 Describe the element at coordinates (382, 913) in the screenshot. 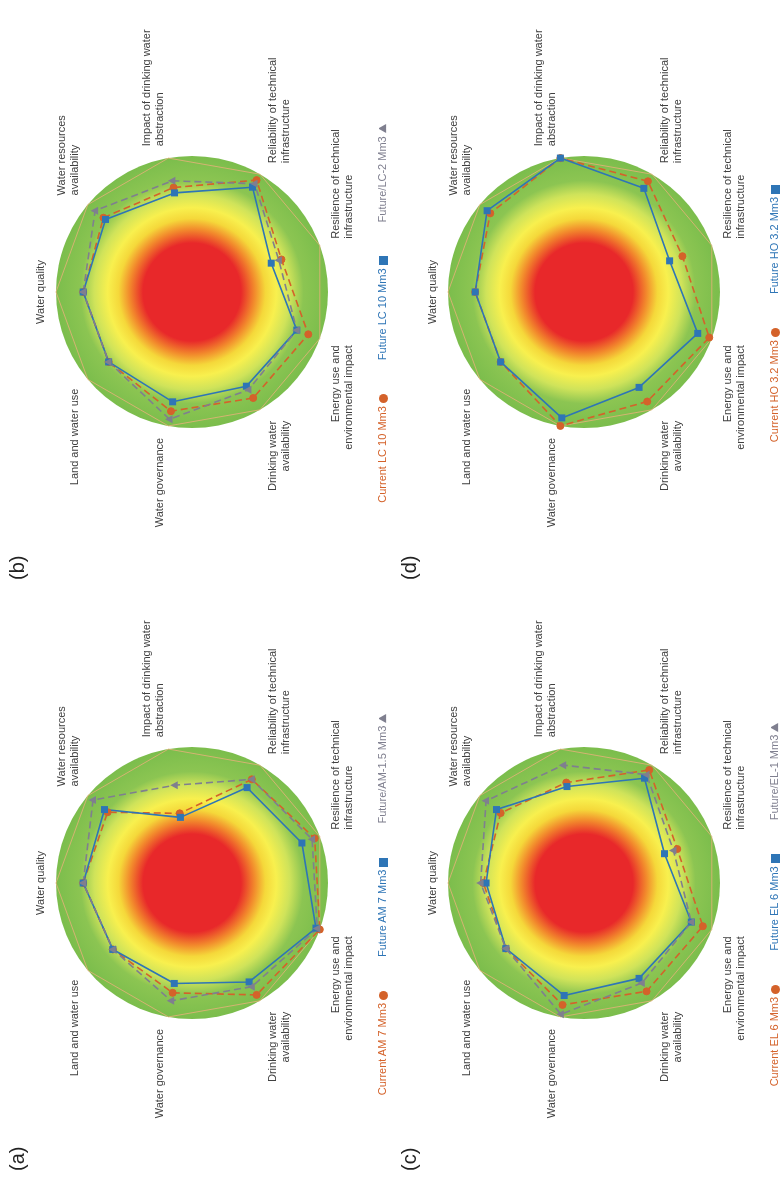

I see `legend-label: Future AM 7 Mm3` at that location.